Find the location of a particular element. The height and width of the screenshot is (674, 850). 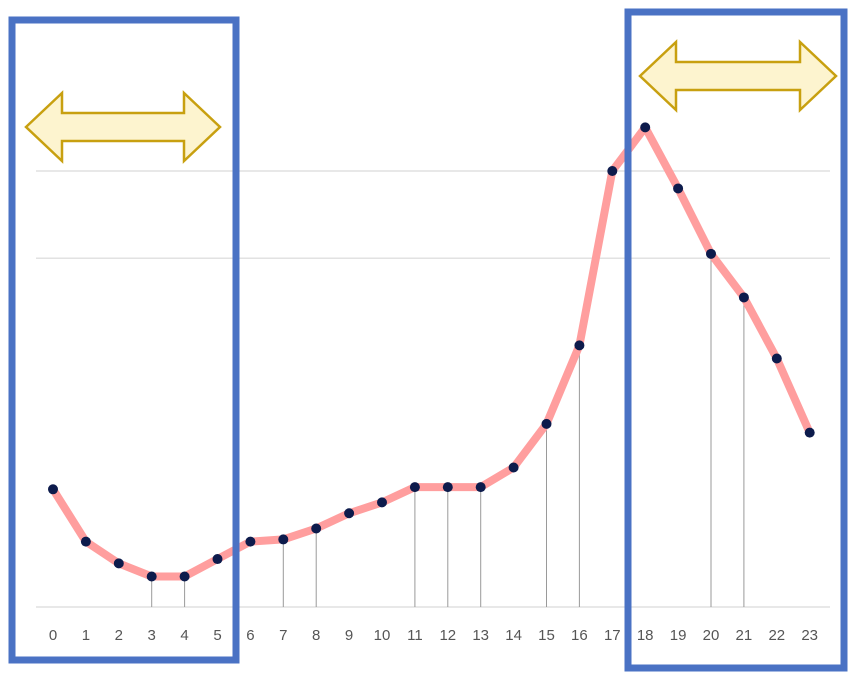

x-tick-label-19: 19 is located at coordinates (678, 635).